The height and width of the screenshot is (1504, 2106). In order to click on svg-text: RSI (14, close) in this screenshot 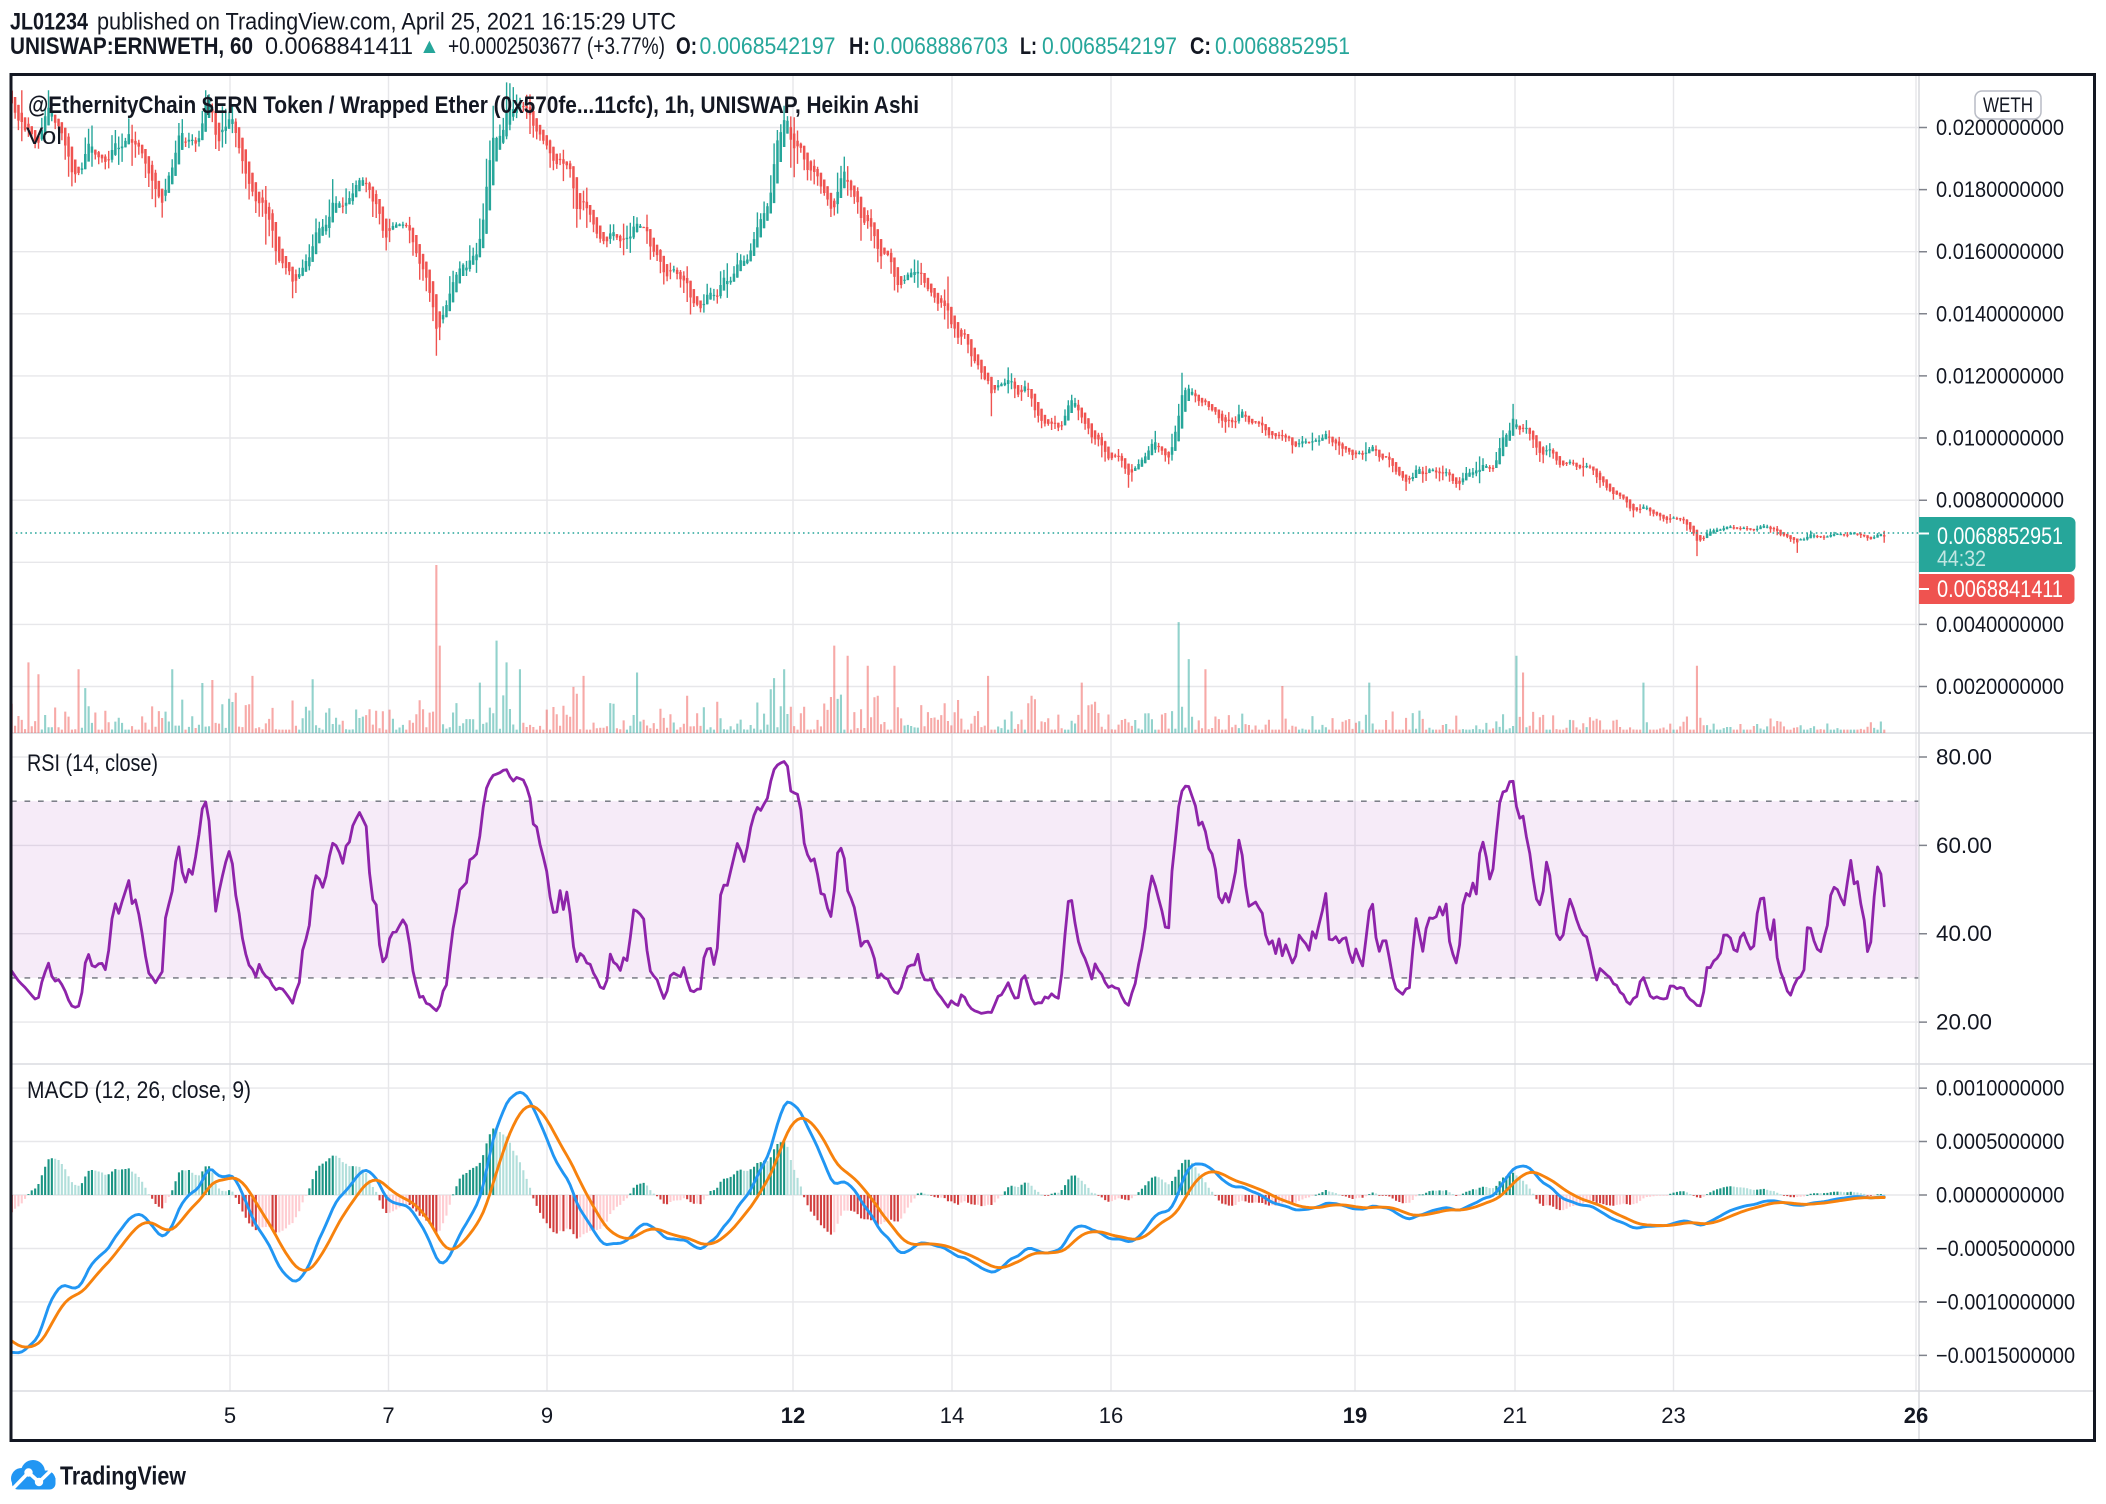, I will do `click(92, 763)`.